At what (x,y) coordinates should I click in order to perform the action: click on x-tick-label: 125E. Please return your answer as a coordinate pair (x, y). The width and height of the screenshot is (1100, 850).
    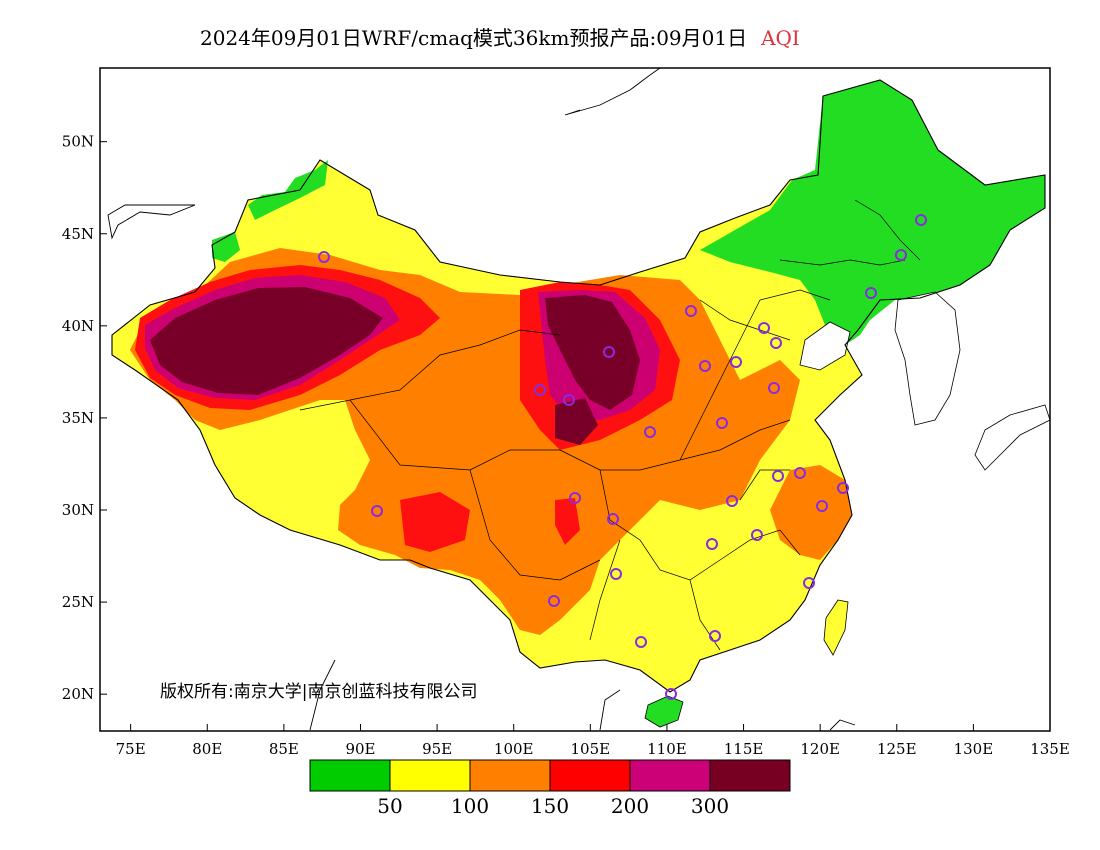
    Looking at the image, I should click on (897, 749).